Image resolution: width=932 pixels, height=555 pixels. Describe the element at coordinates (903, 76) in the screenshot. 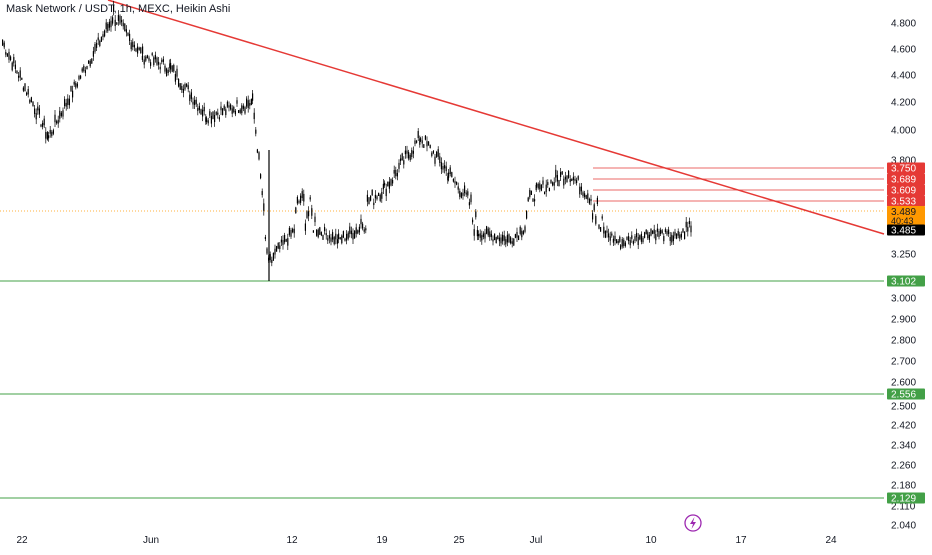

I see `y-tick-label: 4.400` at that location.